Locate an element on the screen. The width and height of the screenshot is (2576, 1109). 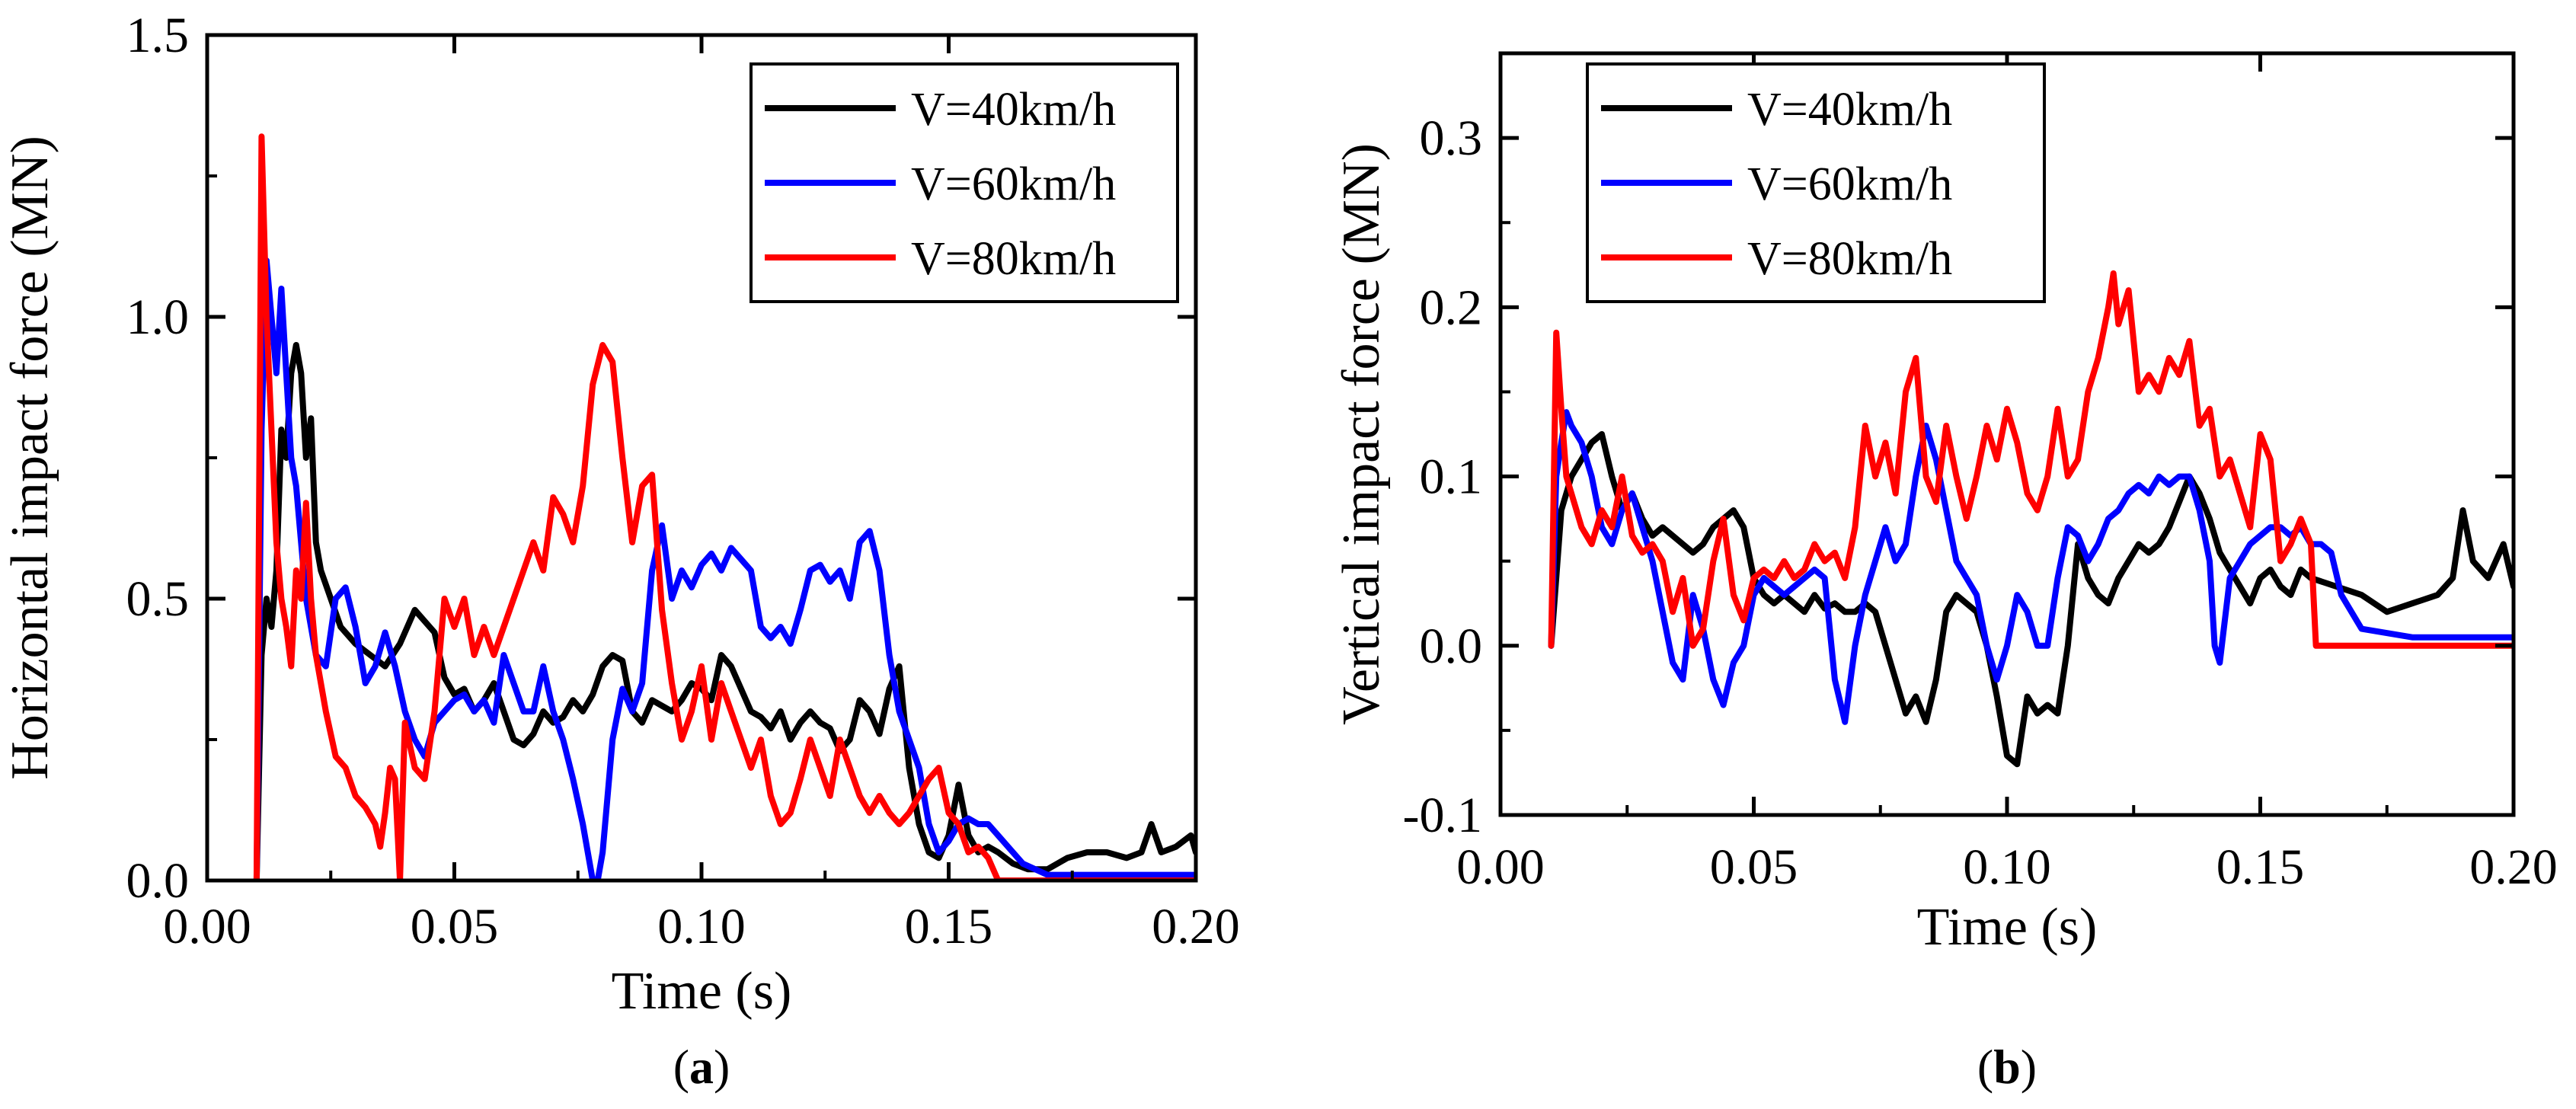
panel-label: (a) is located at coordinates (702, 1067).